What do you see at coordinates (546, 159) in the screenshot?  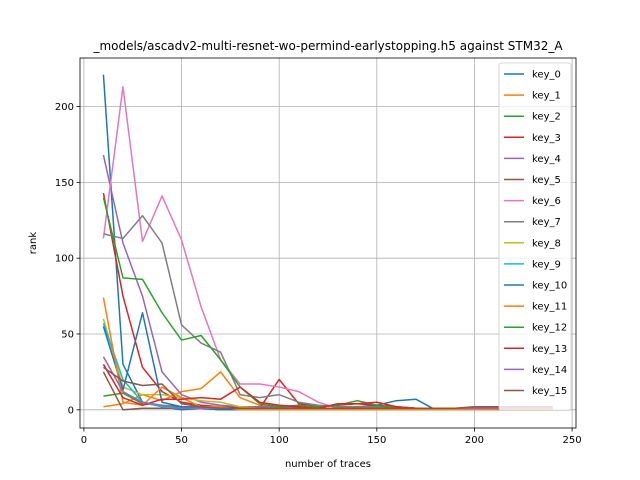 I see `legend-label: key_4` at bounding box center [546, 159].